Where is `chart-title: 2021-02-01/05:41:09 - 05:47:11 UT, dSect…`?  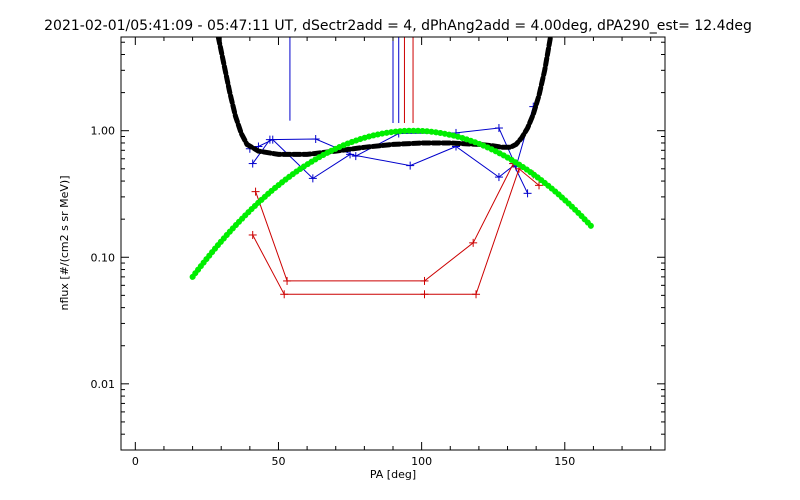
chart-title: 2021-02-01/05:41:09 - 05:47:11 UT, dSect… is located at coordinates (398, 26).